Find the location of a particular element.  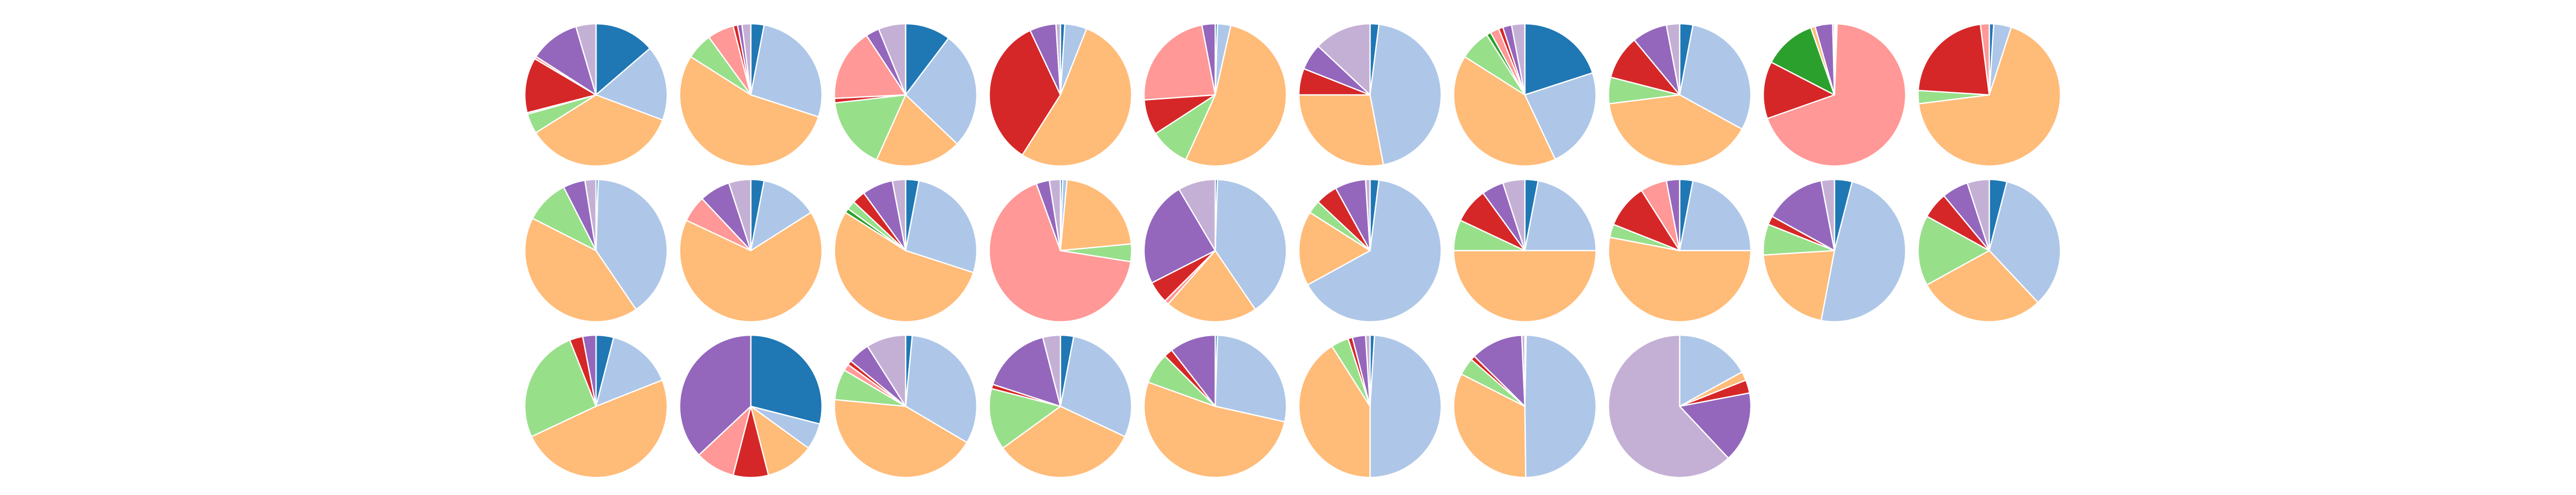

pie-3-slice-orange is located at coordinates (917, 130).